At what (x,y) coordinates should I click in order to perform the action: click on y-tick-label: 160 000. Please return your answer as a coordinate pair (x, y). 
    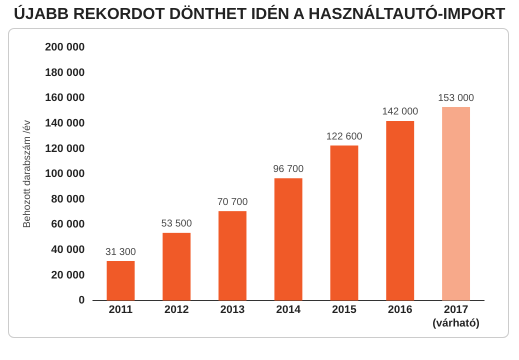
    Looking at the image, I should click on (64, 98).